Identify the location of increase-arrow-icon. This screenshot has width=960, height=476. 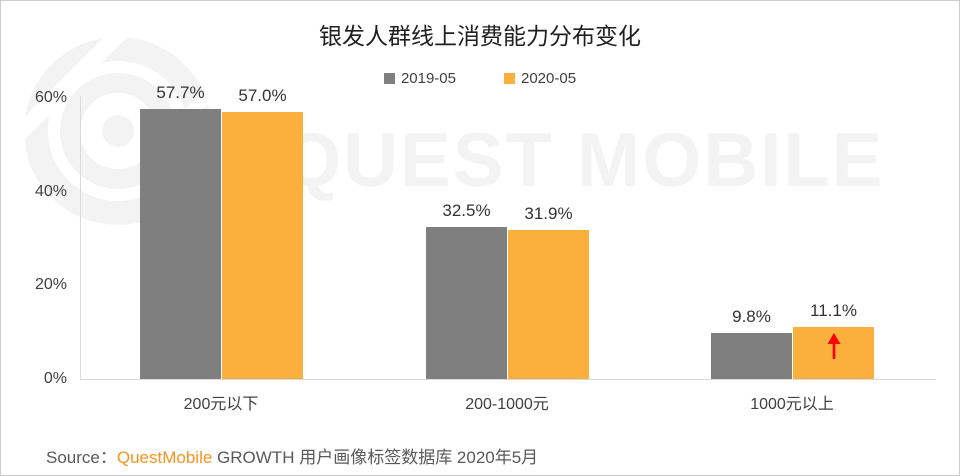
(833, 346).